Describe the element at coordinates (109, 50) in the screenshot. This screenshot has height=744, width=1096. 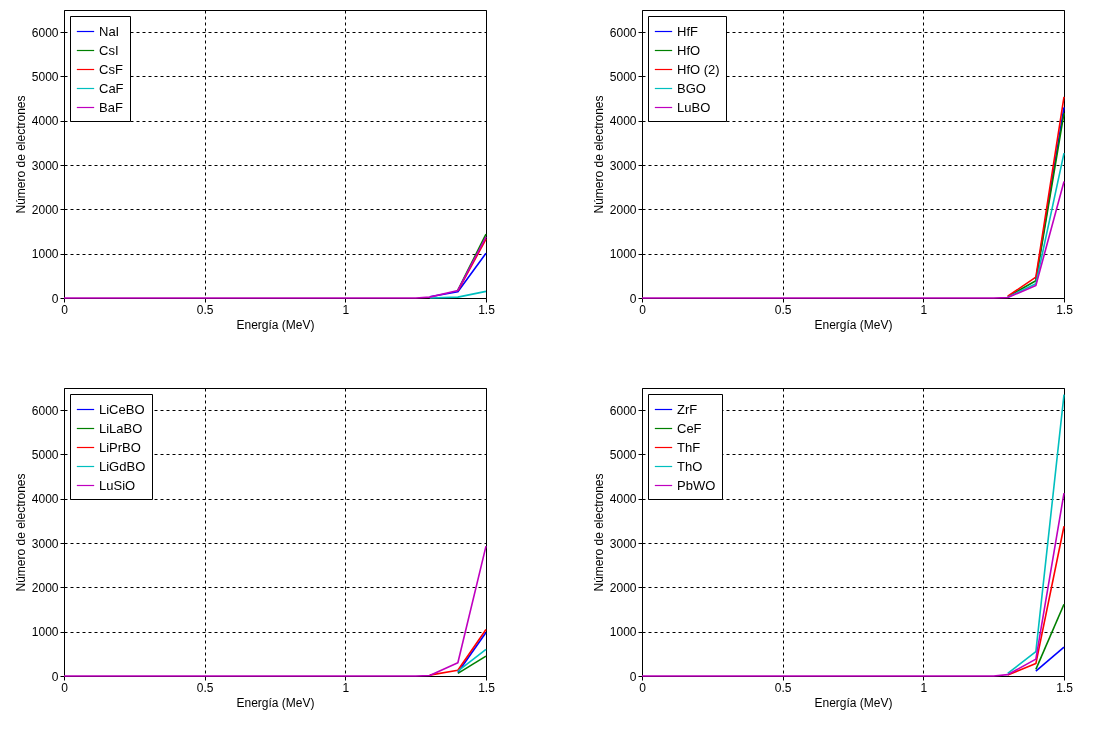
I see `legend-label: CsI` at that location.